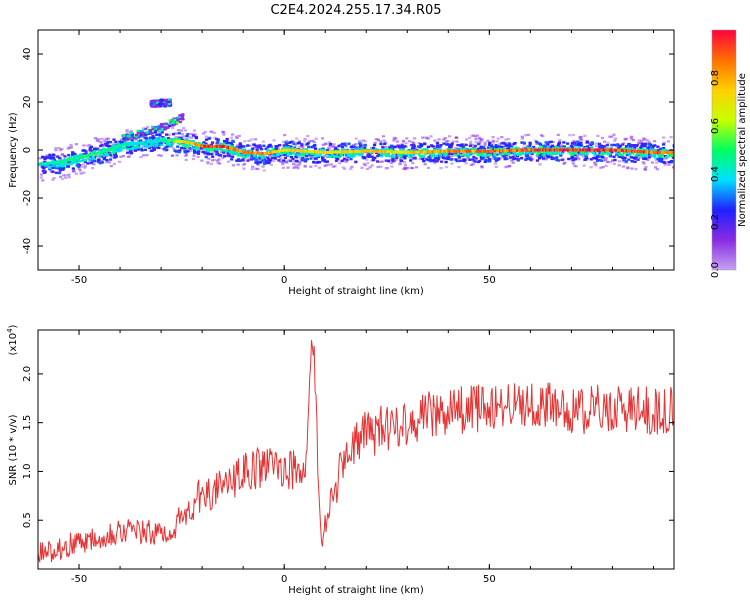 The width and height of the screenshot is (750, 600). Describe the element at coordinates (715, 174) in the screenshot. I see `colorbar-tick-label: 0.4` at that location.